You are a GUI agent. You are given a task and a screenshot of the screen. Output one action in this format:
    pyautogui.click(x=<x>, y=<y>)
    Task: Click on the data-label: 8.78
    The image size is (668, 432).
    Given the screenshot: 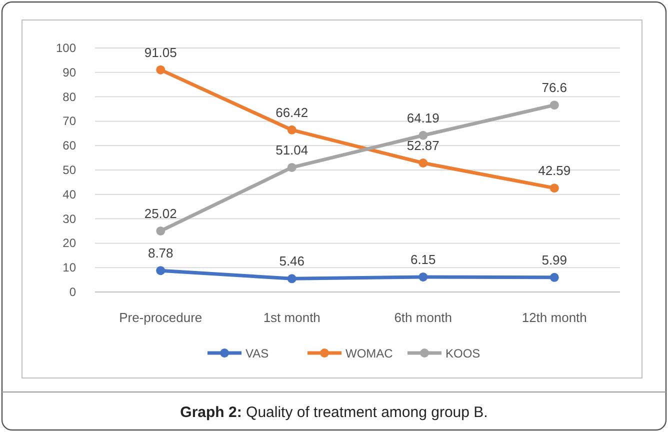 What is the action you would take?
    pyautogui.click(x=161, y=253)
    